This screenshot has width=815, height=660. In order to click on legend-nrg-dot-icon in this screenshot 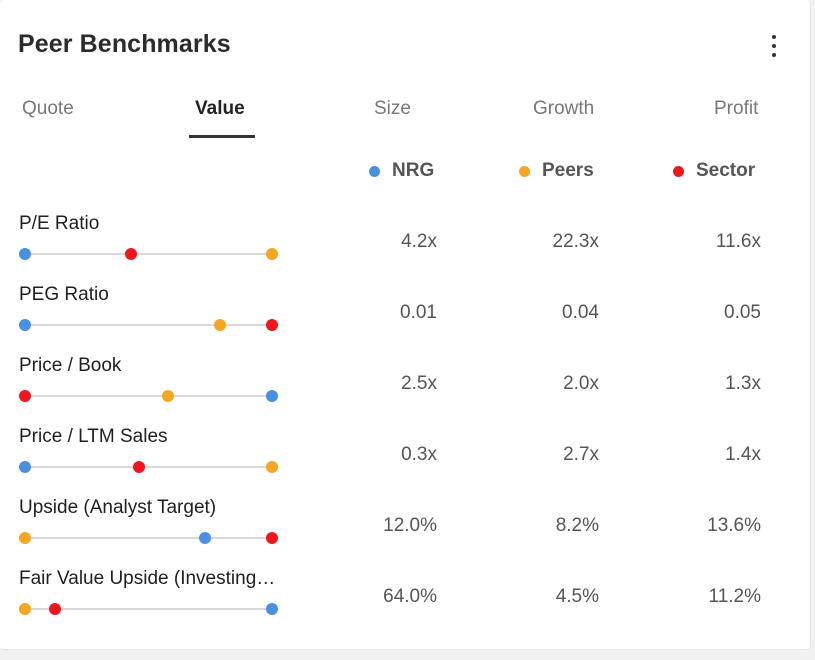, I will do `click(374, 171)`.